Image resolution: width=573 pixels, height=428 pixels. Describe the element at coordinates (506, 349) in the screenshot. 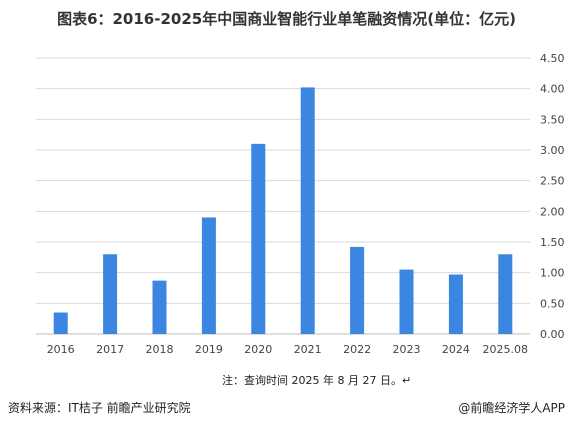

I see `x-tick-label: 2025.08` at that location.